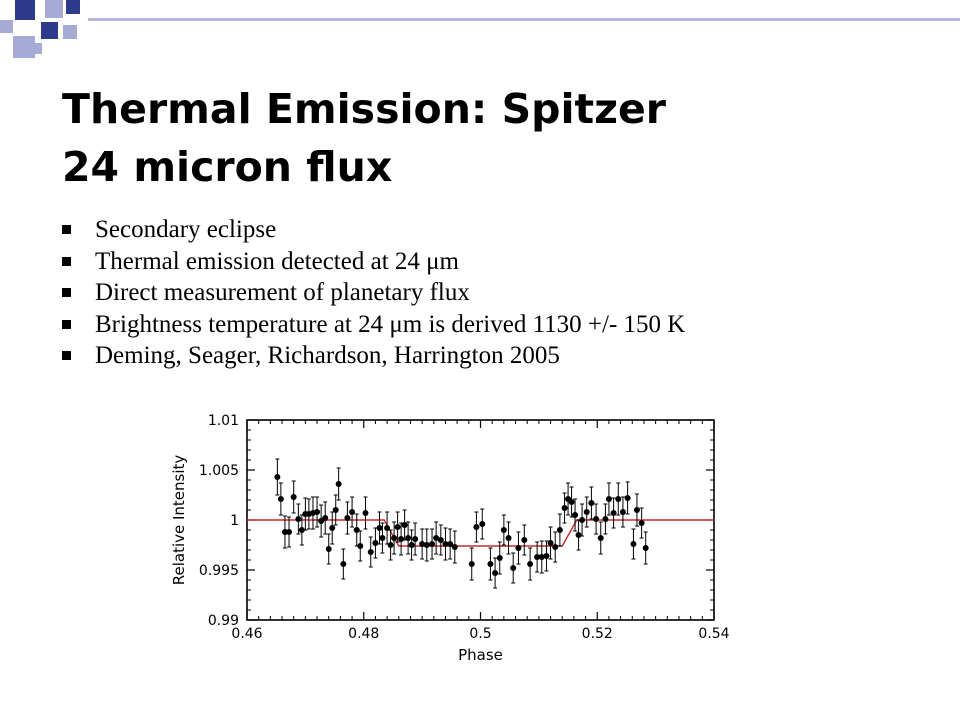  Describe the element at coordinates (234, 521) in the screenshot. I see `y-tick-label: 1` at that location.